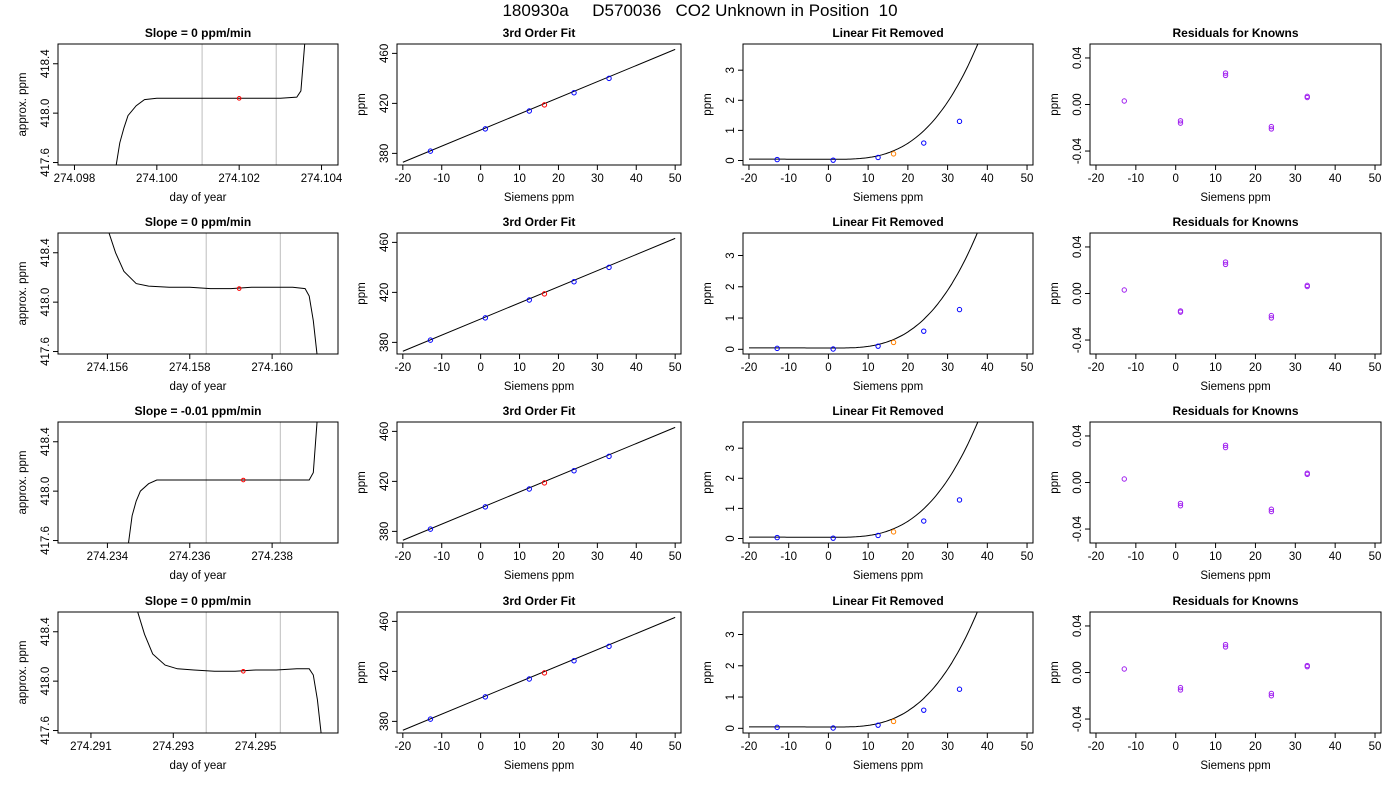 This screenshot has width=1400, height=800. I want to click on unknown-point, so click(893, 532).